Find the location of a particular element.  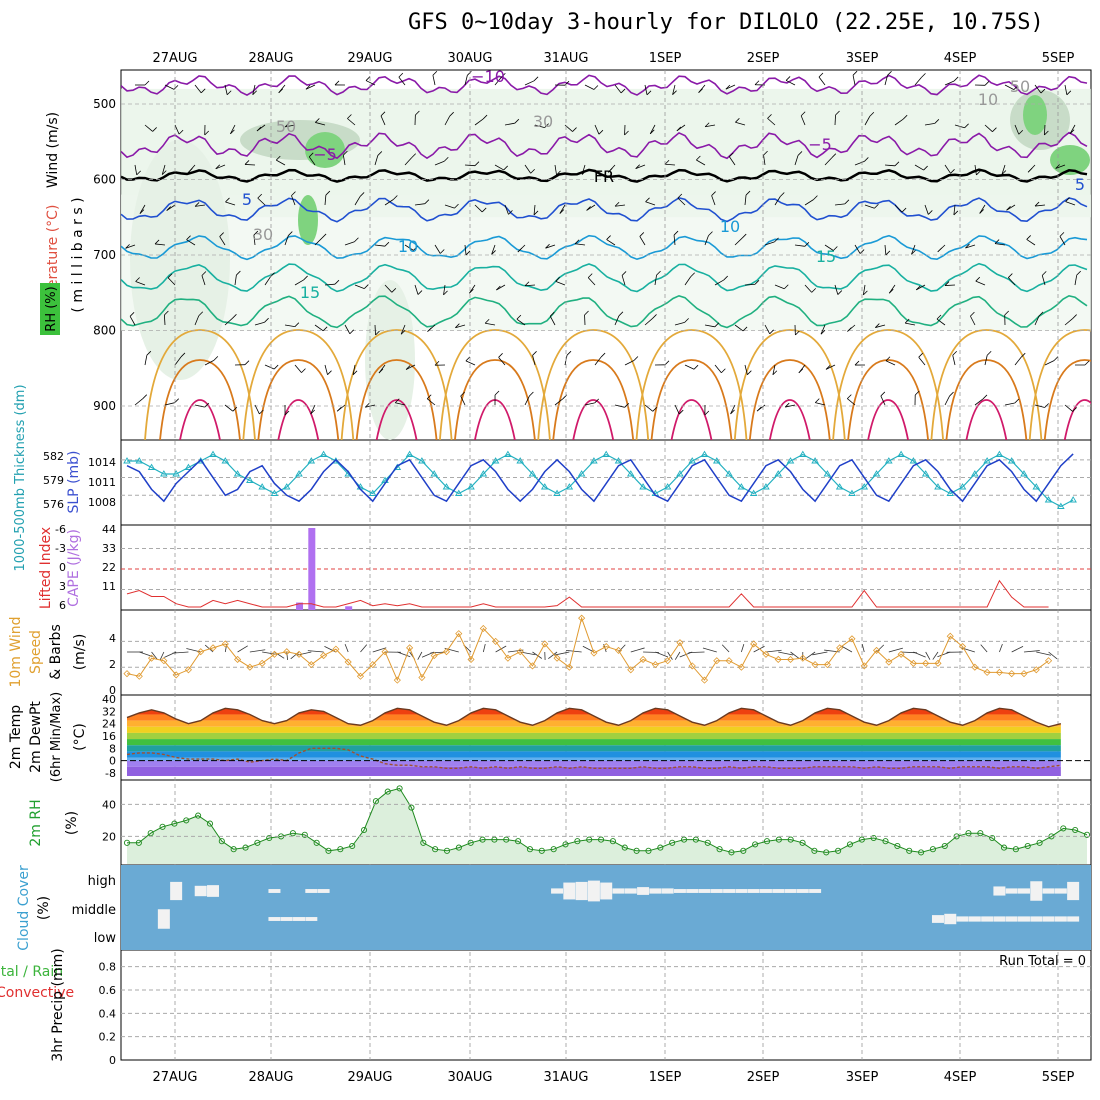

pressure-tick: 500 is located at coordinates (104, 104).